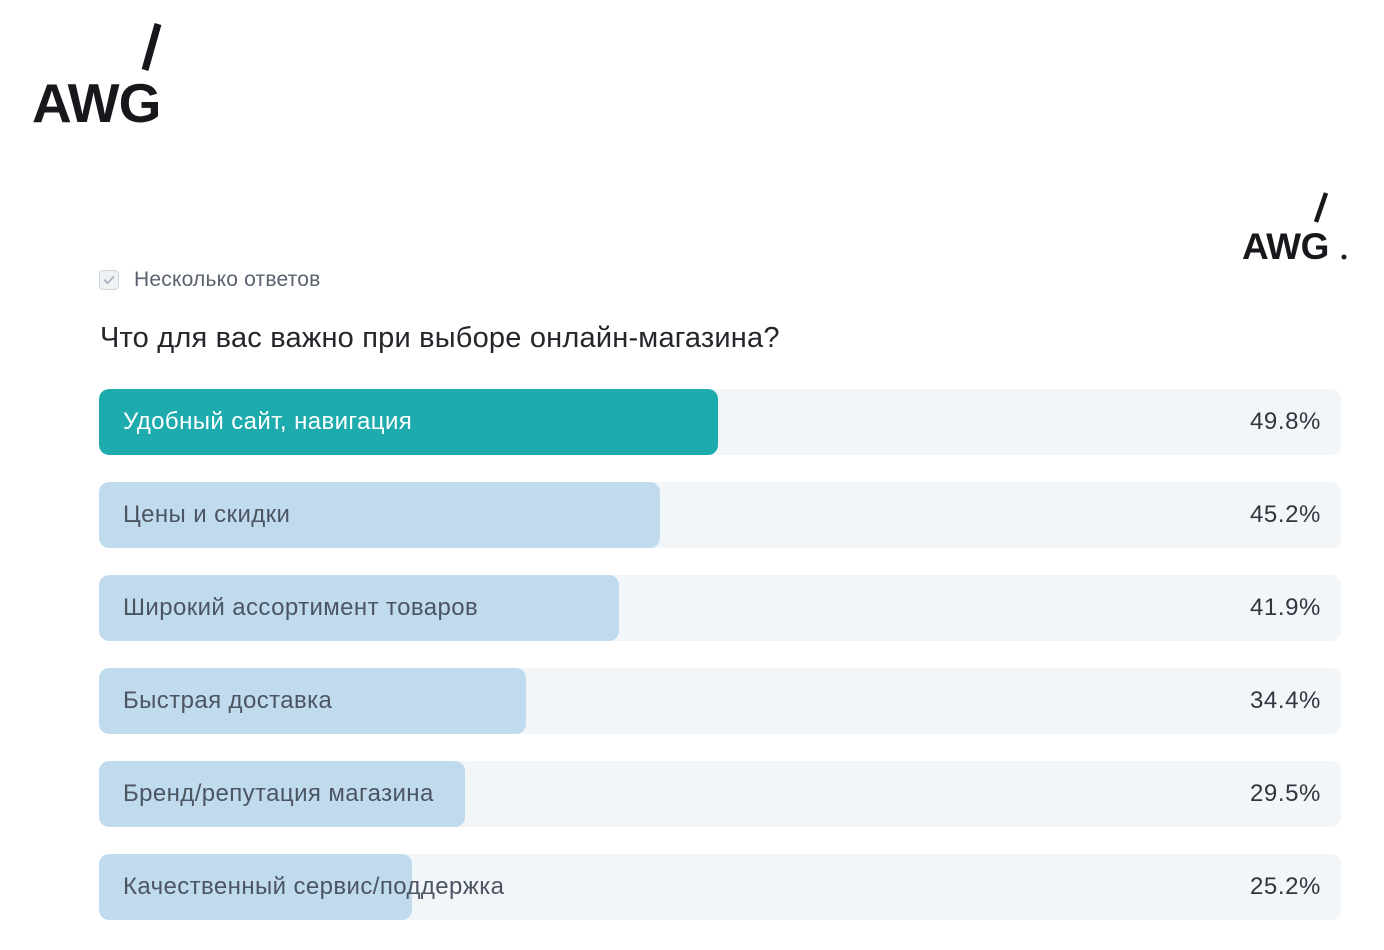 The image size is (1384, 950). Describe the element at coordinates (1285, 886) in the screenshot. I see `poll-option-percent: 25.2%` at that location.